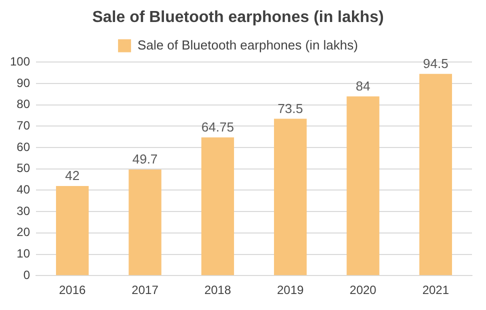 This screenshot has height=310, width=486. I want to click on x-tick-label: 2016, so click(72, 290).